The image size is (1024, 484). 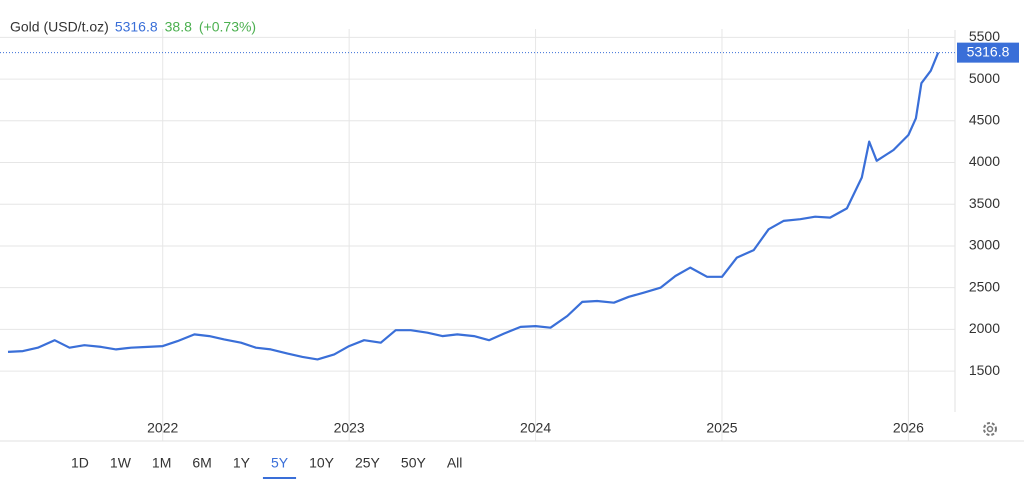 I want to click on x-tick-label: 2022, so click(x=162, y=428).